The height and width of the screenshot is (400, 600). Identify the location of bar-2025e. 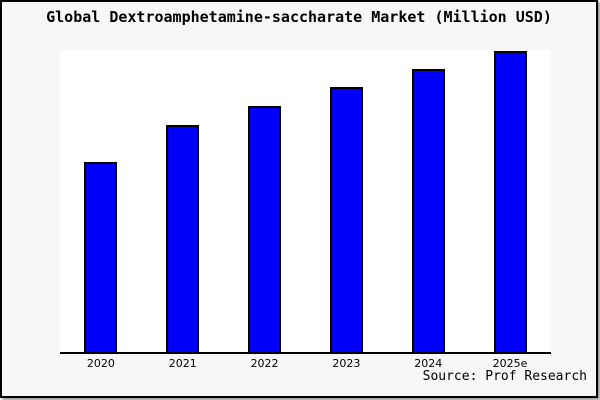
(510, 201).